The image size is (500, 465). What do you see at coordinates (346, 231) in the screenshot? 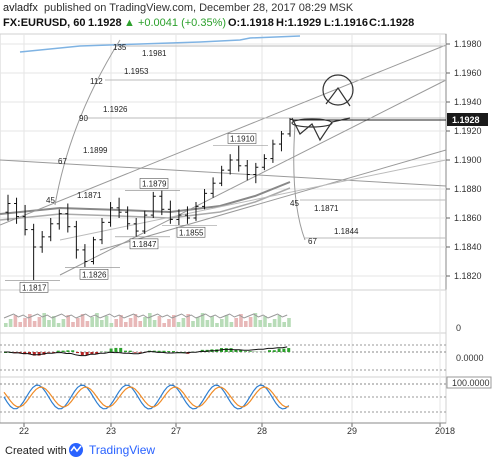
I see `fib-value-67-right: 1.1844` at bounding box center [346, 231].